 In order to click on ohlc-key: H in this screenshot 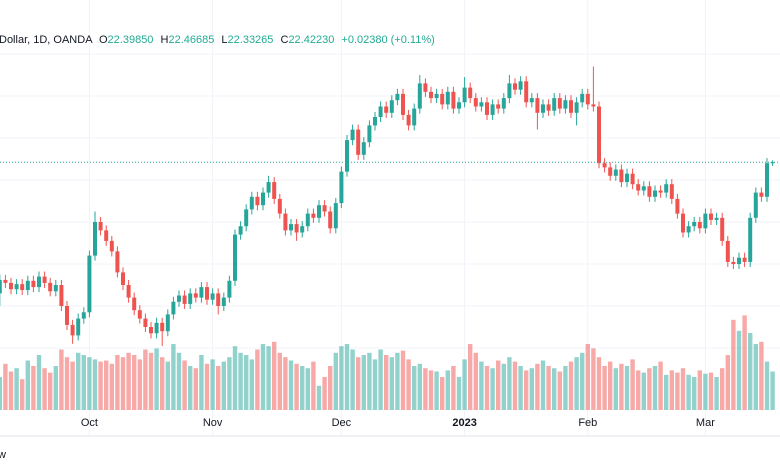, I will do `click(165, 40)`.